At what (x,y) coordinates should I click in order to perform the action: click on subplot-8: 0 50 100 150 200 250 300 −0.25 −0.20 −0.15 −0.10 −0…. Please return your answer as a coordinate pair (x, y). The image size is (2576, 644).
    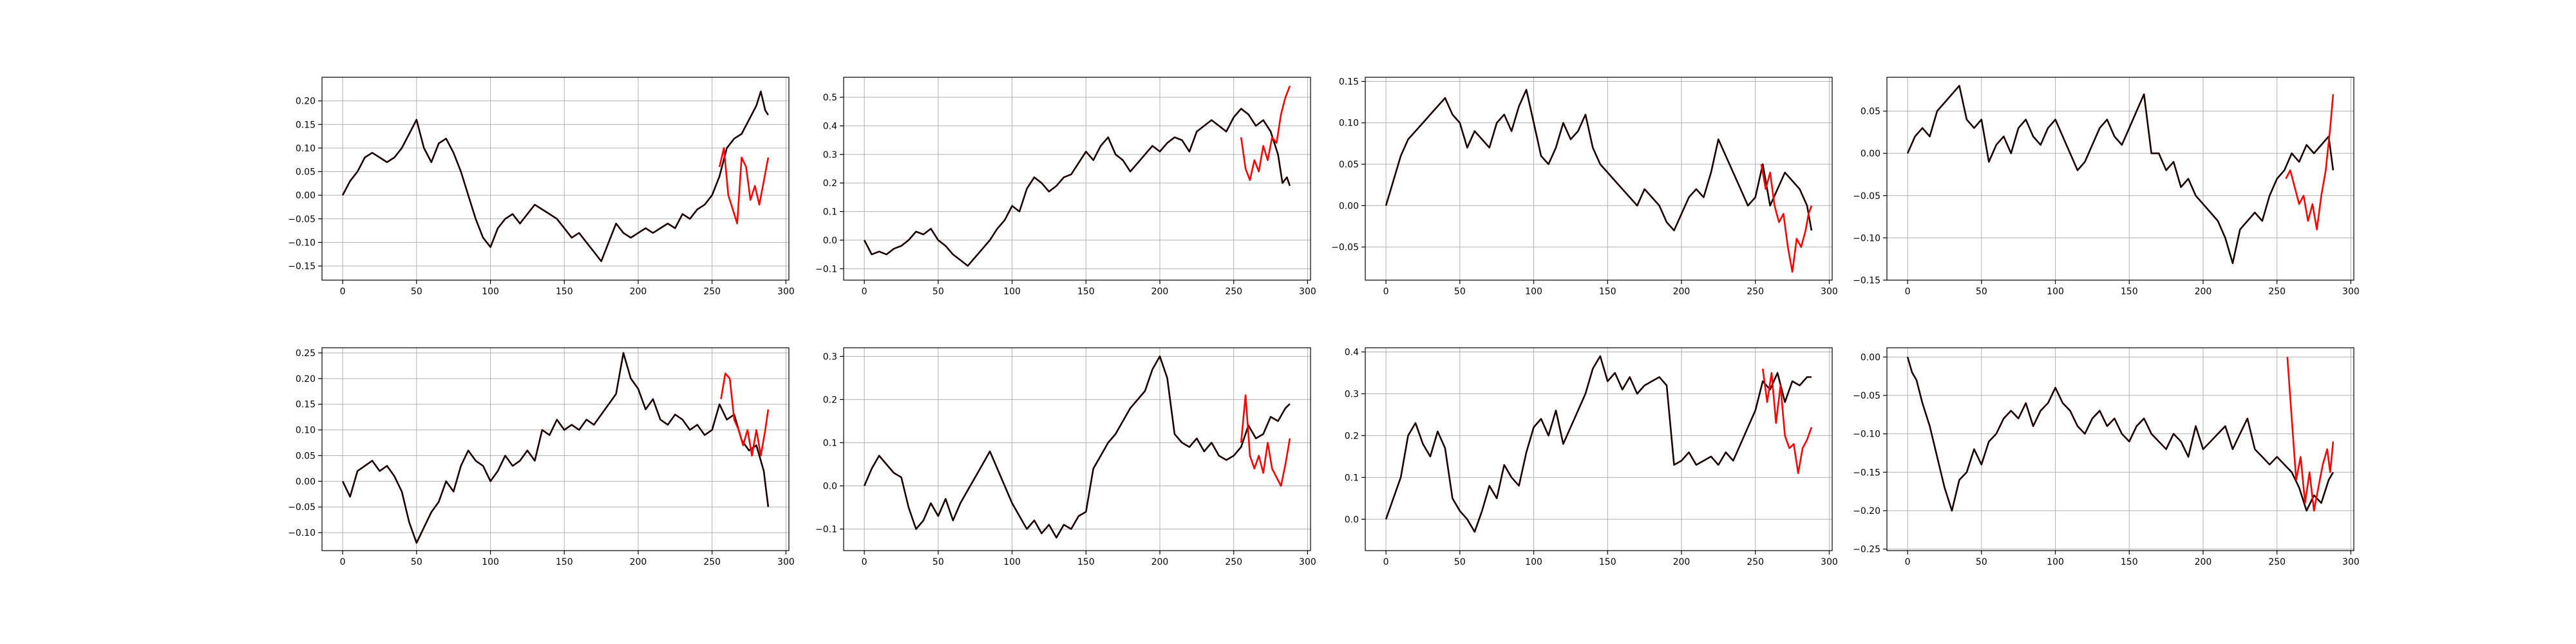
    Looking at the image, I should click on (2105, 454).